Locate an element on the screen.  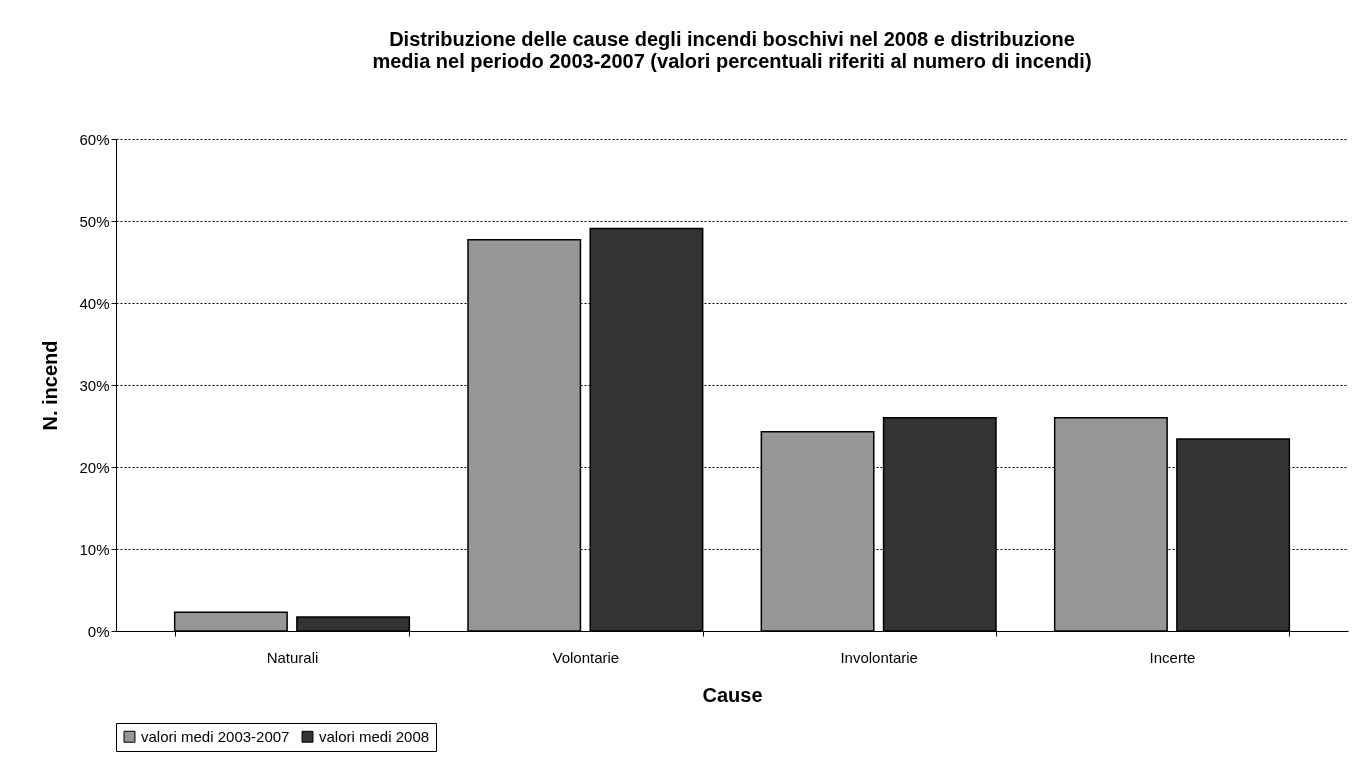
x-tick-label: Naturali is located at coordinates (292, 657).